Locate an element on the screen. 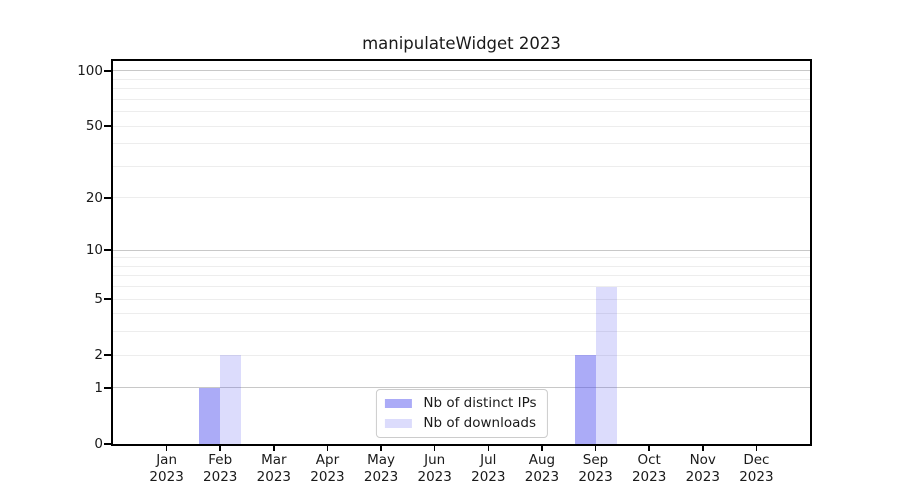 Image resolution: width=900 pixels, height=500 pixels. legend: Nb of distinct IPs Nb of downloads is located at coordinates (461, 413).